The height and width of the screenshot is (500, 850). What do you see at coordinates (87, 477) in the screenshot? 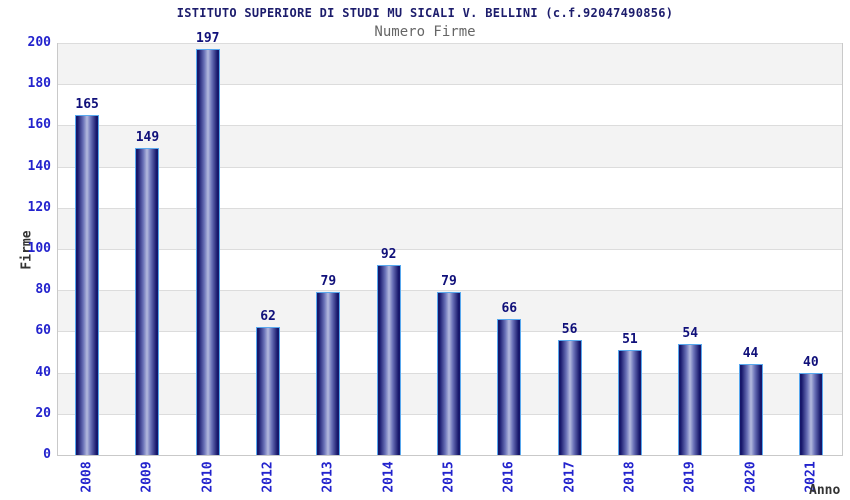
I see `x-tick-label: 2008` at bounding box center [87, 477].